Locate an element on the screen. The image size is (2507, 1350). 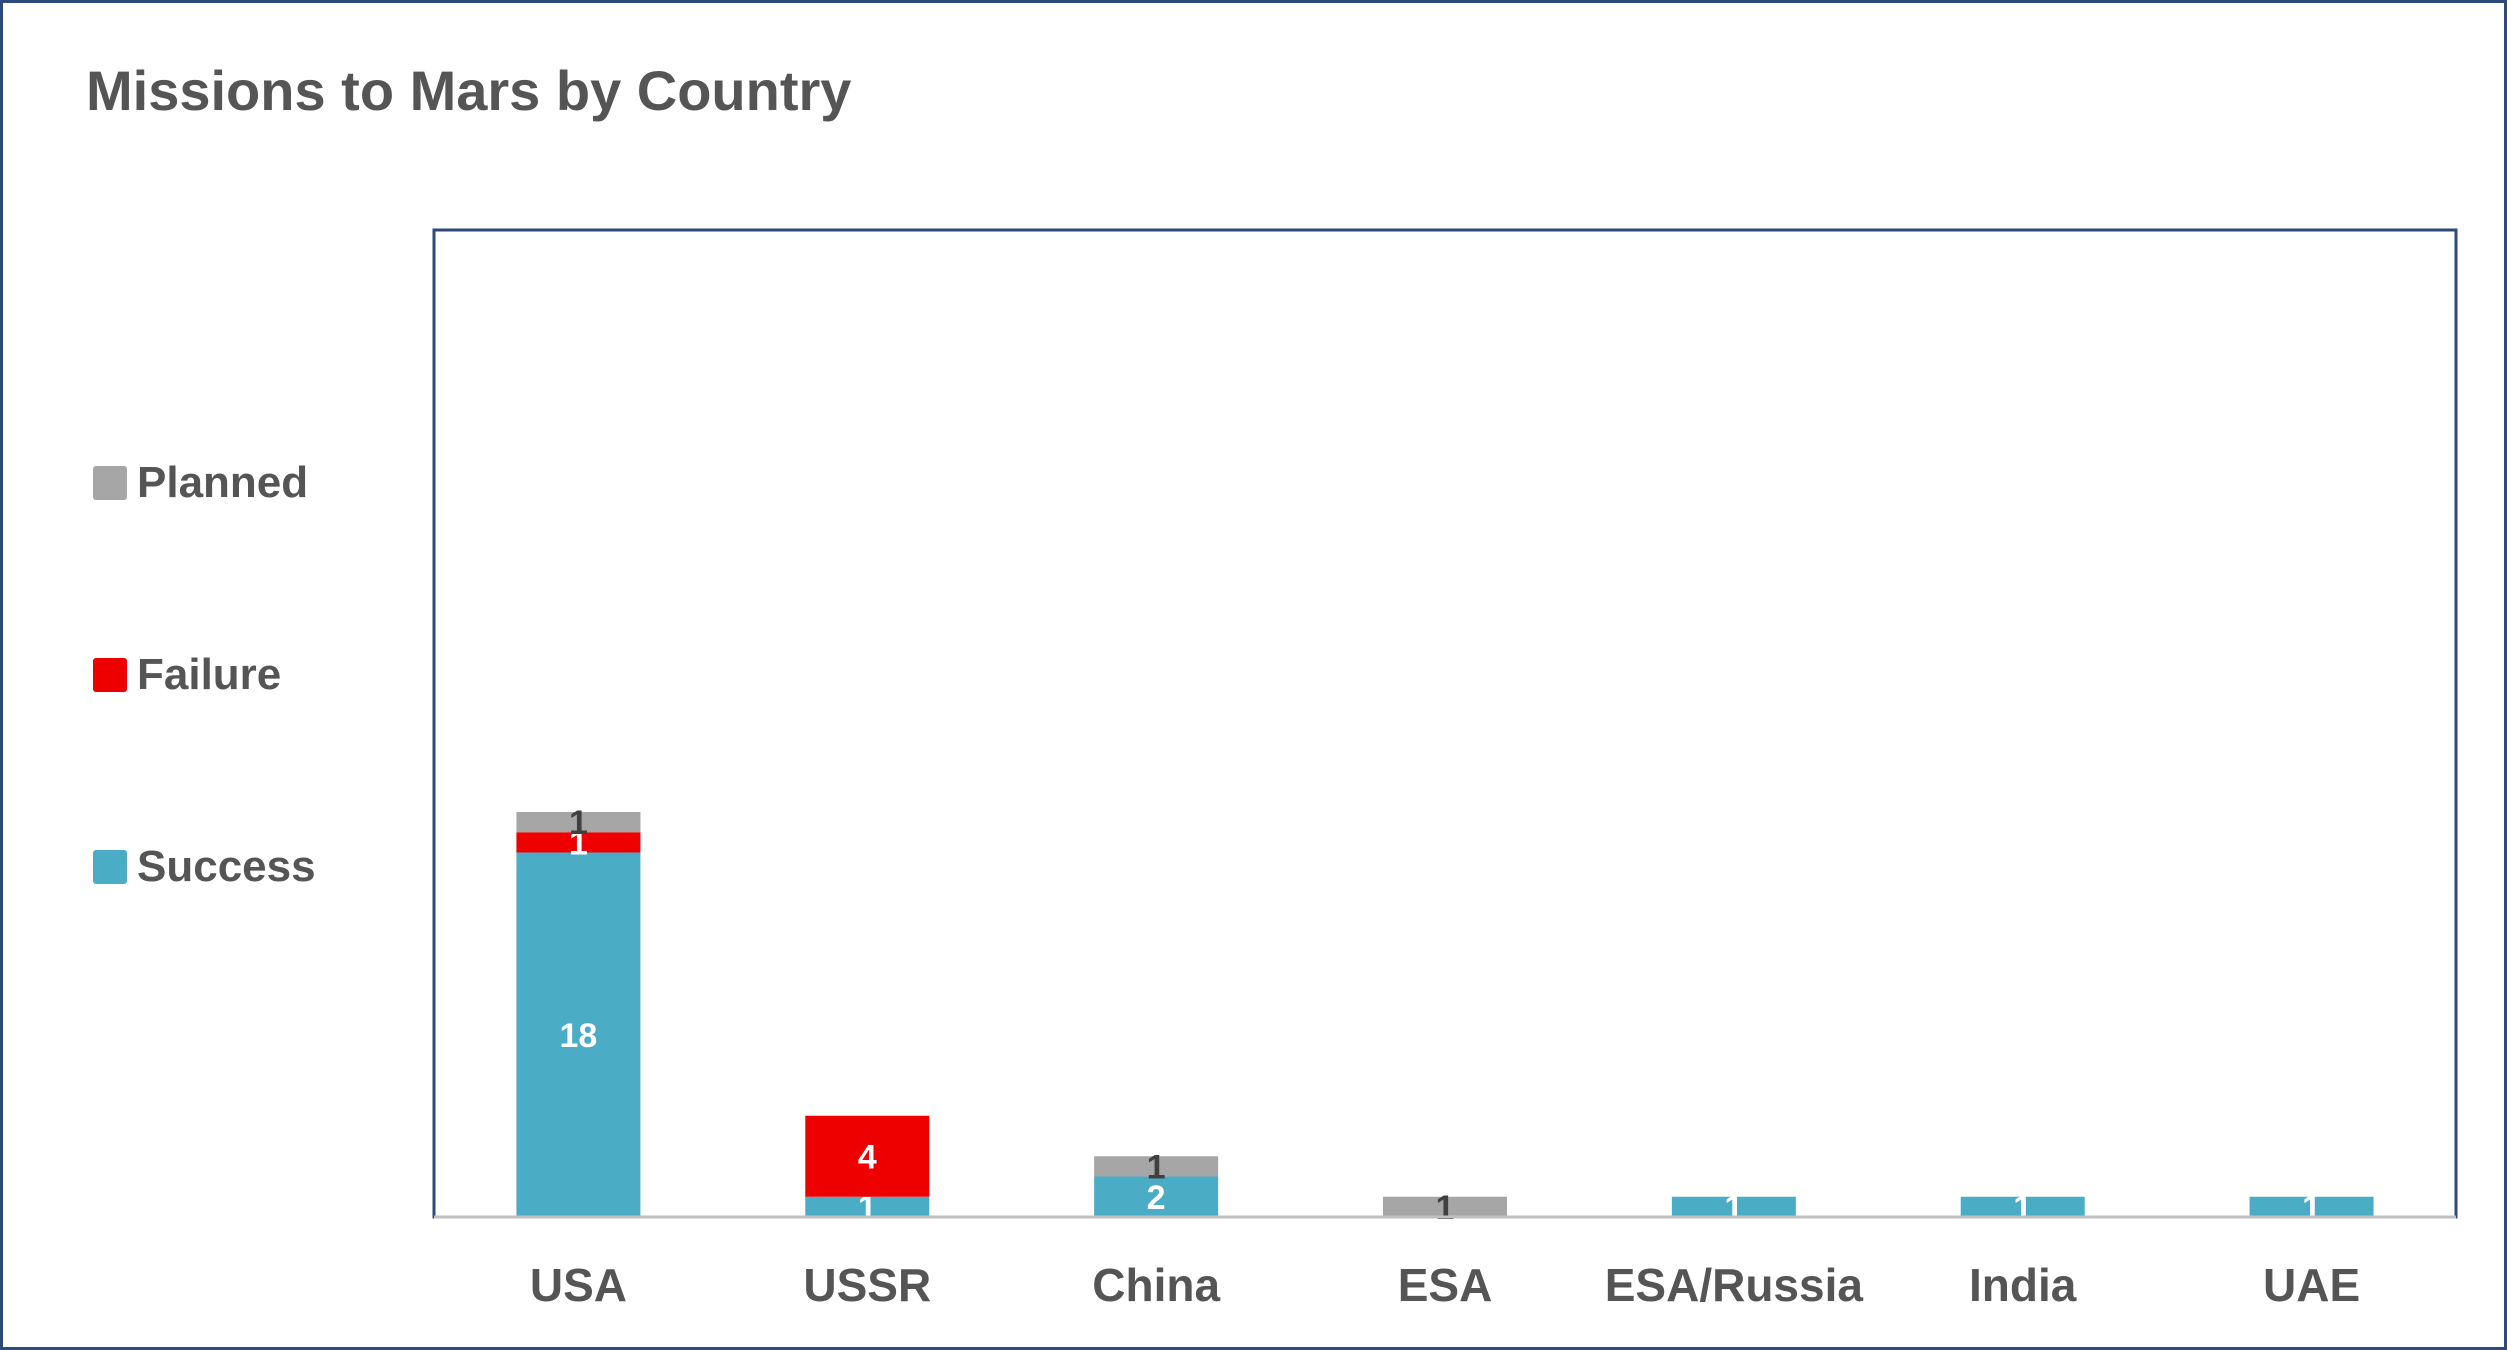
legend-swatch-success is located at coordinates (110, 867).